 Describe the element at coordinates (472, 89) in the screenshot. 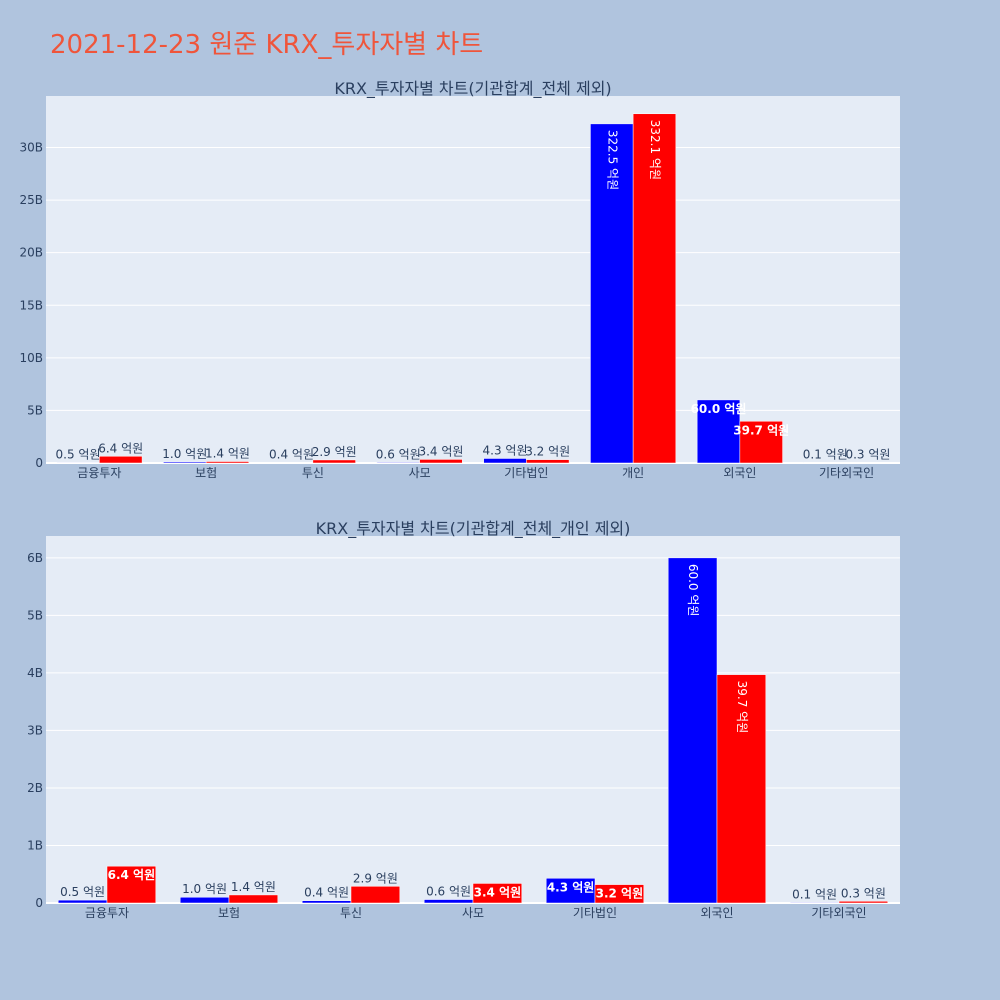

I see `chart-title: KRX_투자자별 차트(기관합계_전체 제외)` at that location.